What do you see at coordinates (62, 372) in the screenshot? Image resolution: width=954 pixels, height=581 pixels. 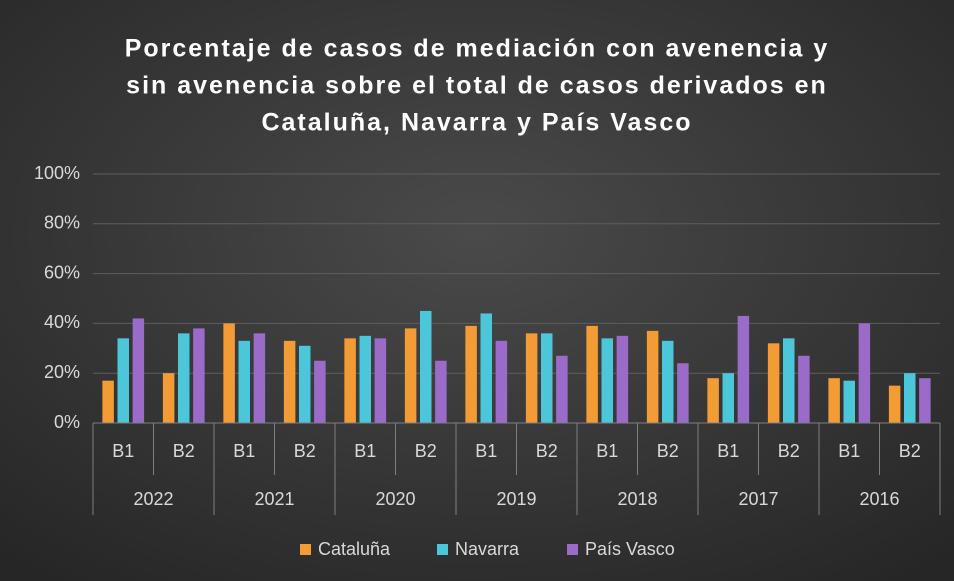 I see `y-tick-label: 20%` at bounding box center [62, 372].